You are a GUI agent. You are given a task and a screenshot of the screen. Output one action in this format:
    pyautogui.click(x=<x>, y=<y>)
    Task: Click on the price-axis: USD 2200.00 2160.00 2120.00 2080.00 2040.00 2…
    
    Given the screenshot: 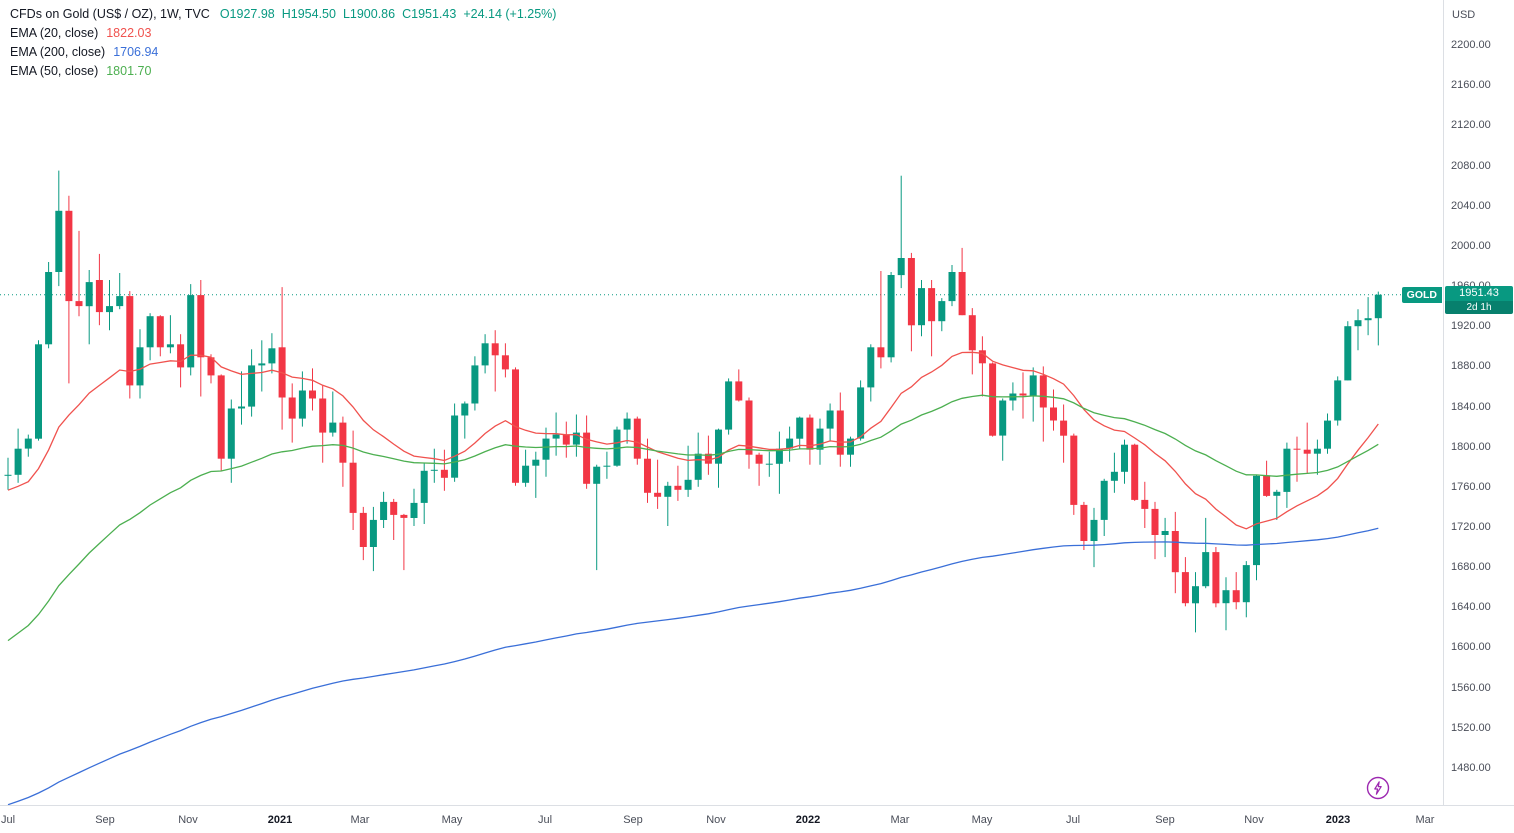 What is the action you would take?
    pyautogui.click(x=1478, y=402)
    